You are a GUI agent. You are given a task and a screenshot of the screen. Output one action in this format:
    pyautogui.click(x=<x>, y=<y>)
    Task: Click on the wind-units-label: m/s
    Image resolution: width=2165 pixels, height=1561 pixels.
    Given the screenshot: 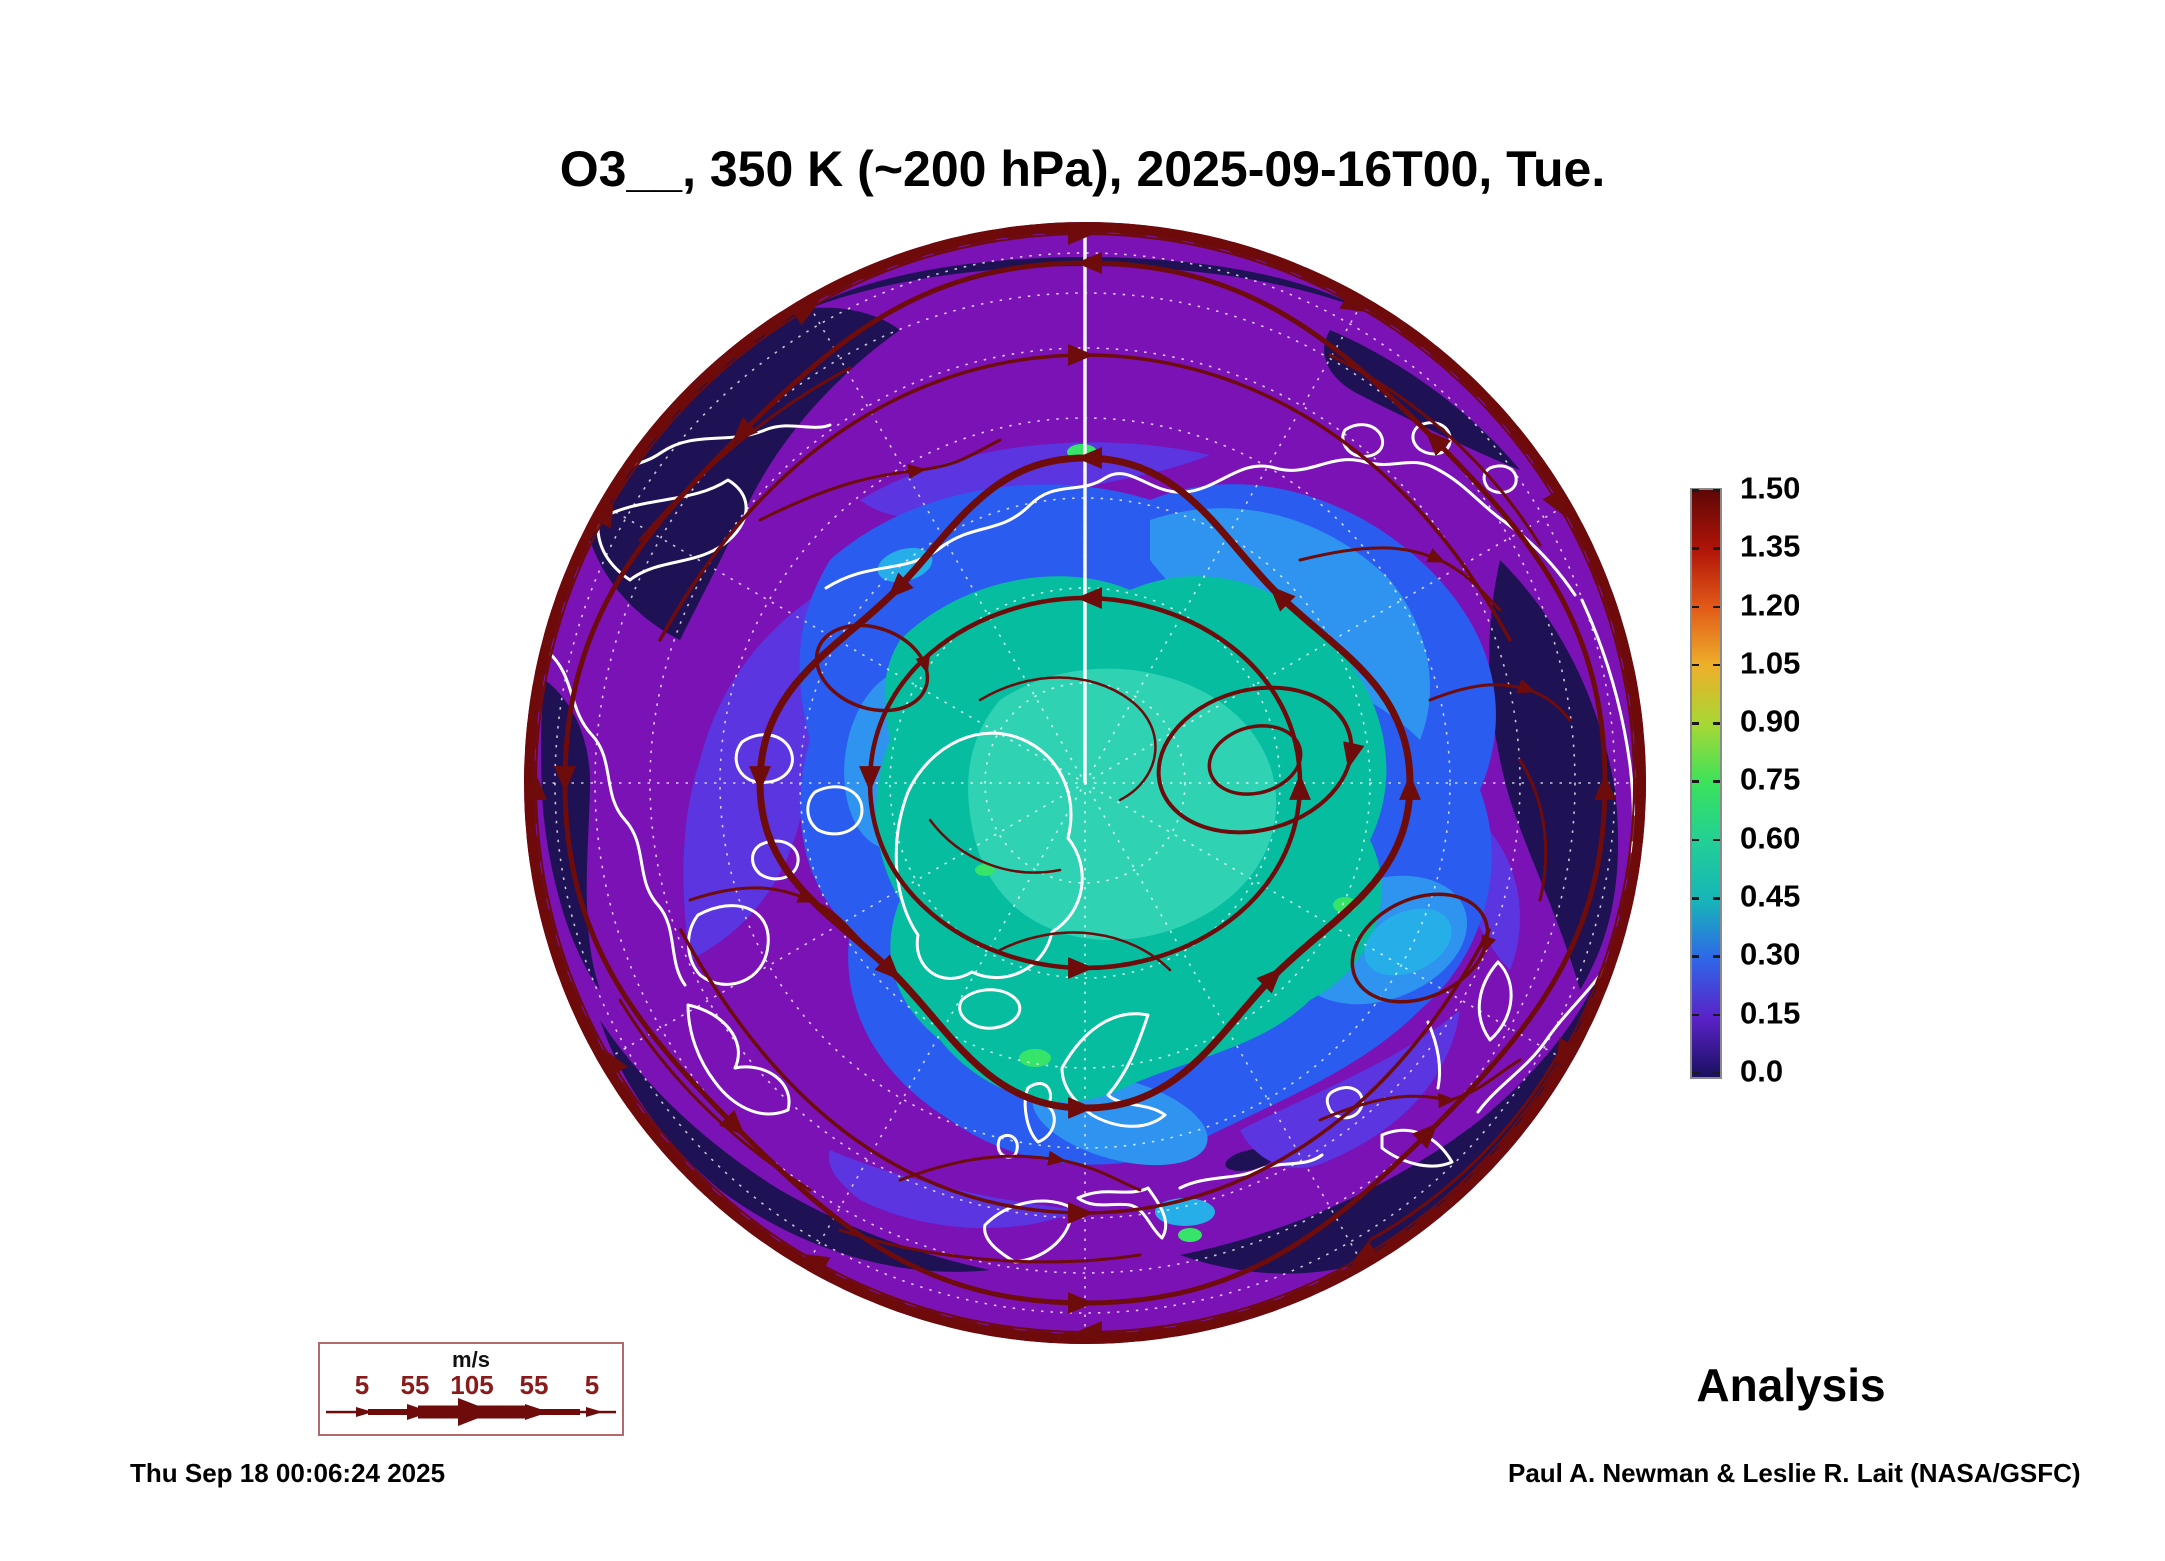 What is the action you would take?
    pyautogui.click(x=471, y=1359)
    